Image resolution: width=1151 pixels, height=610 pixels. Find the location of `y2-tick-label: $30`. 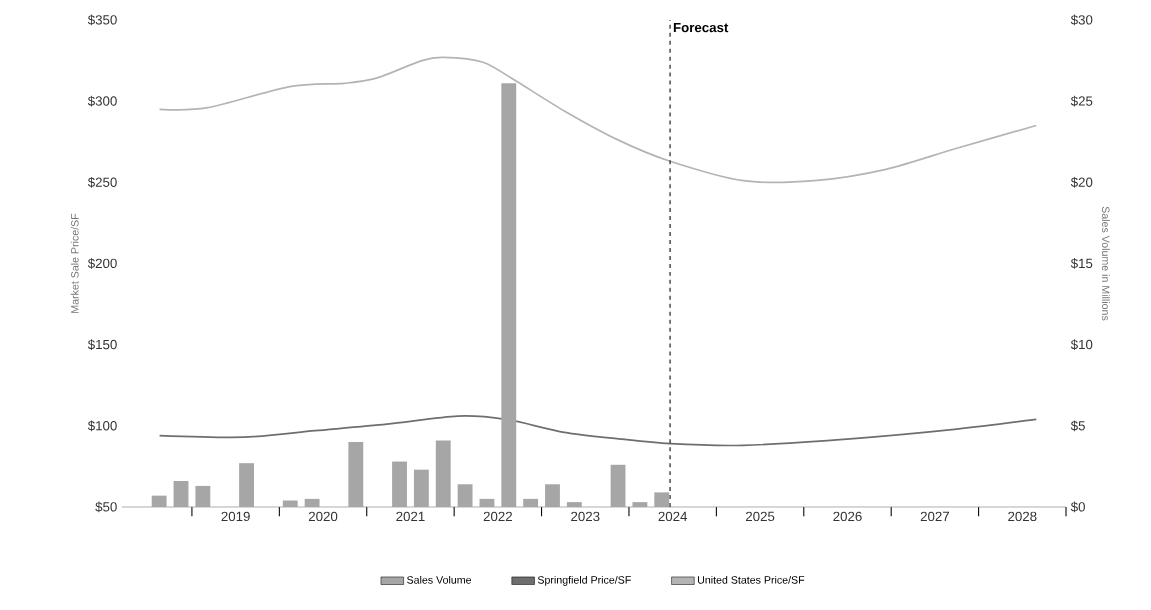

y2-tick-label: $30 is located at coordinates (1081, 20).